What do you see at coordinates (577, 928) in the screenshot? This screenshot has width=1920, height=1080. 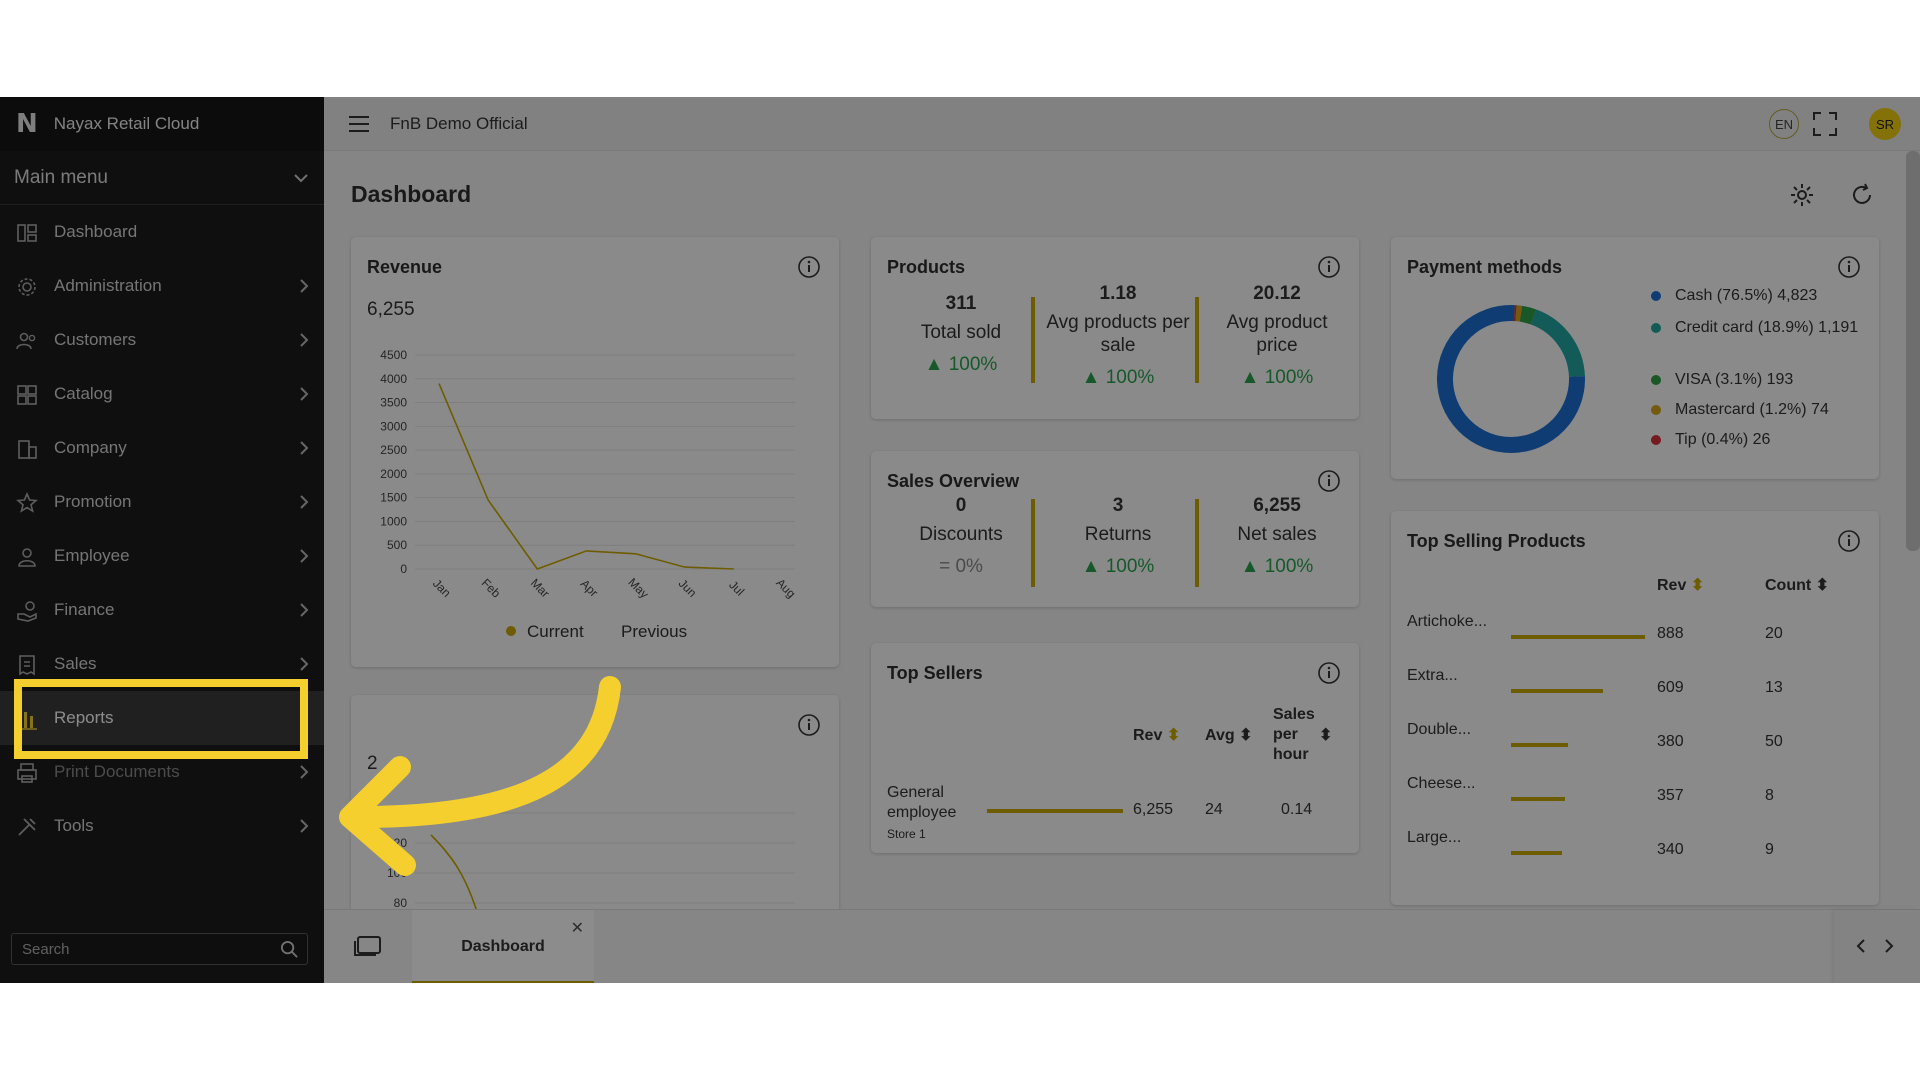 I see `close-icon: ✕` at bounding box center [577, 928].